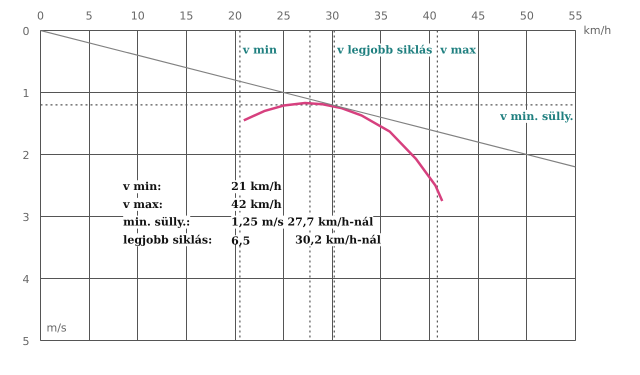 The image size is (640, 375). Describe the element at coordinates (26, 279) in the screenshot. I see `y-tick-label: 4` at that location.